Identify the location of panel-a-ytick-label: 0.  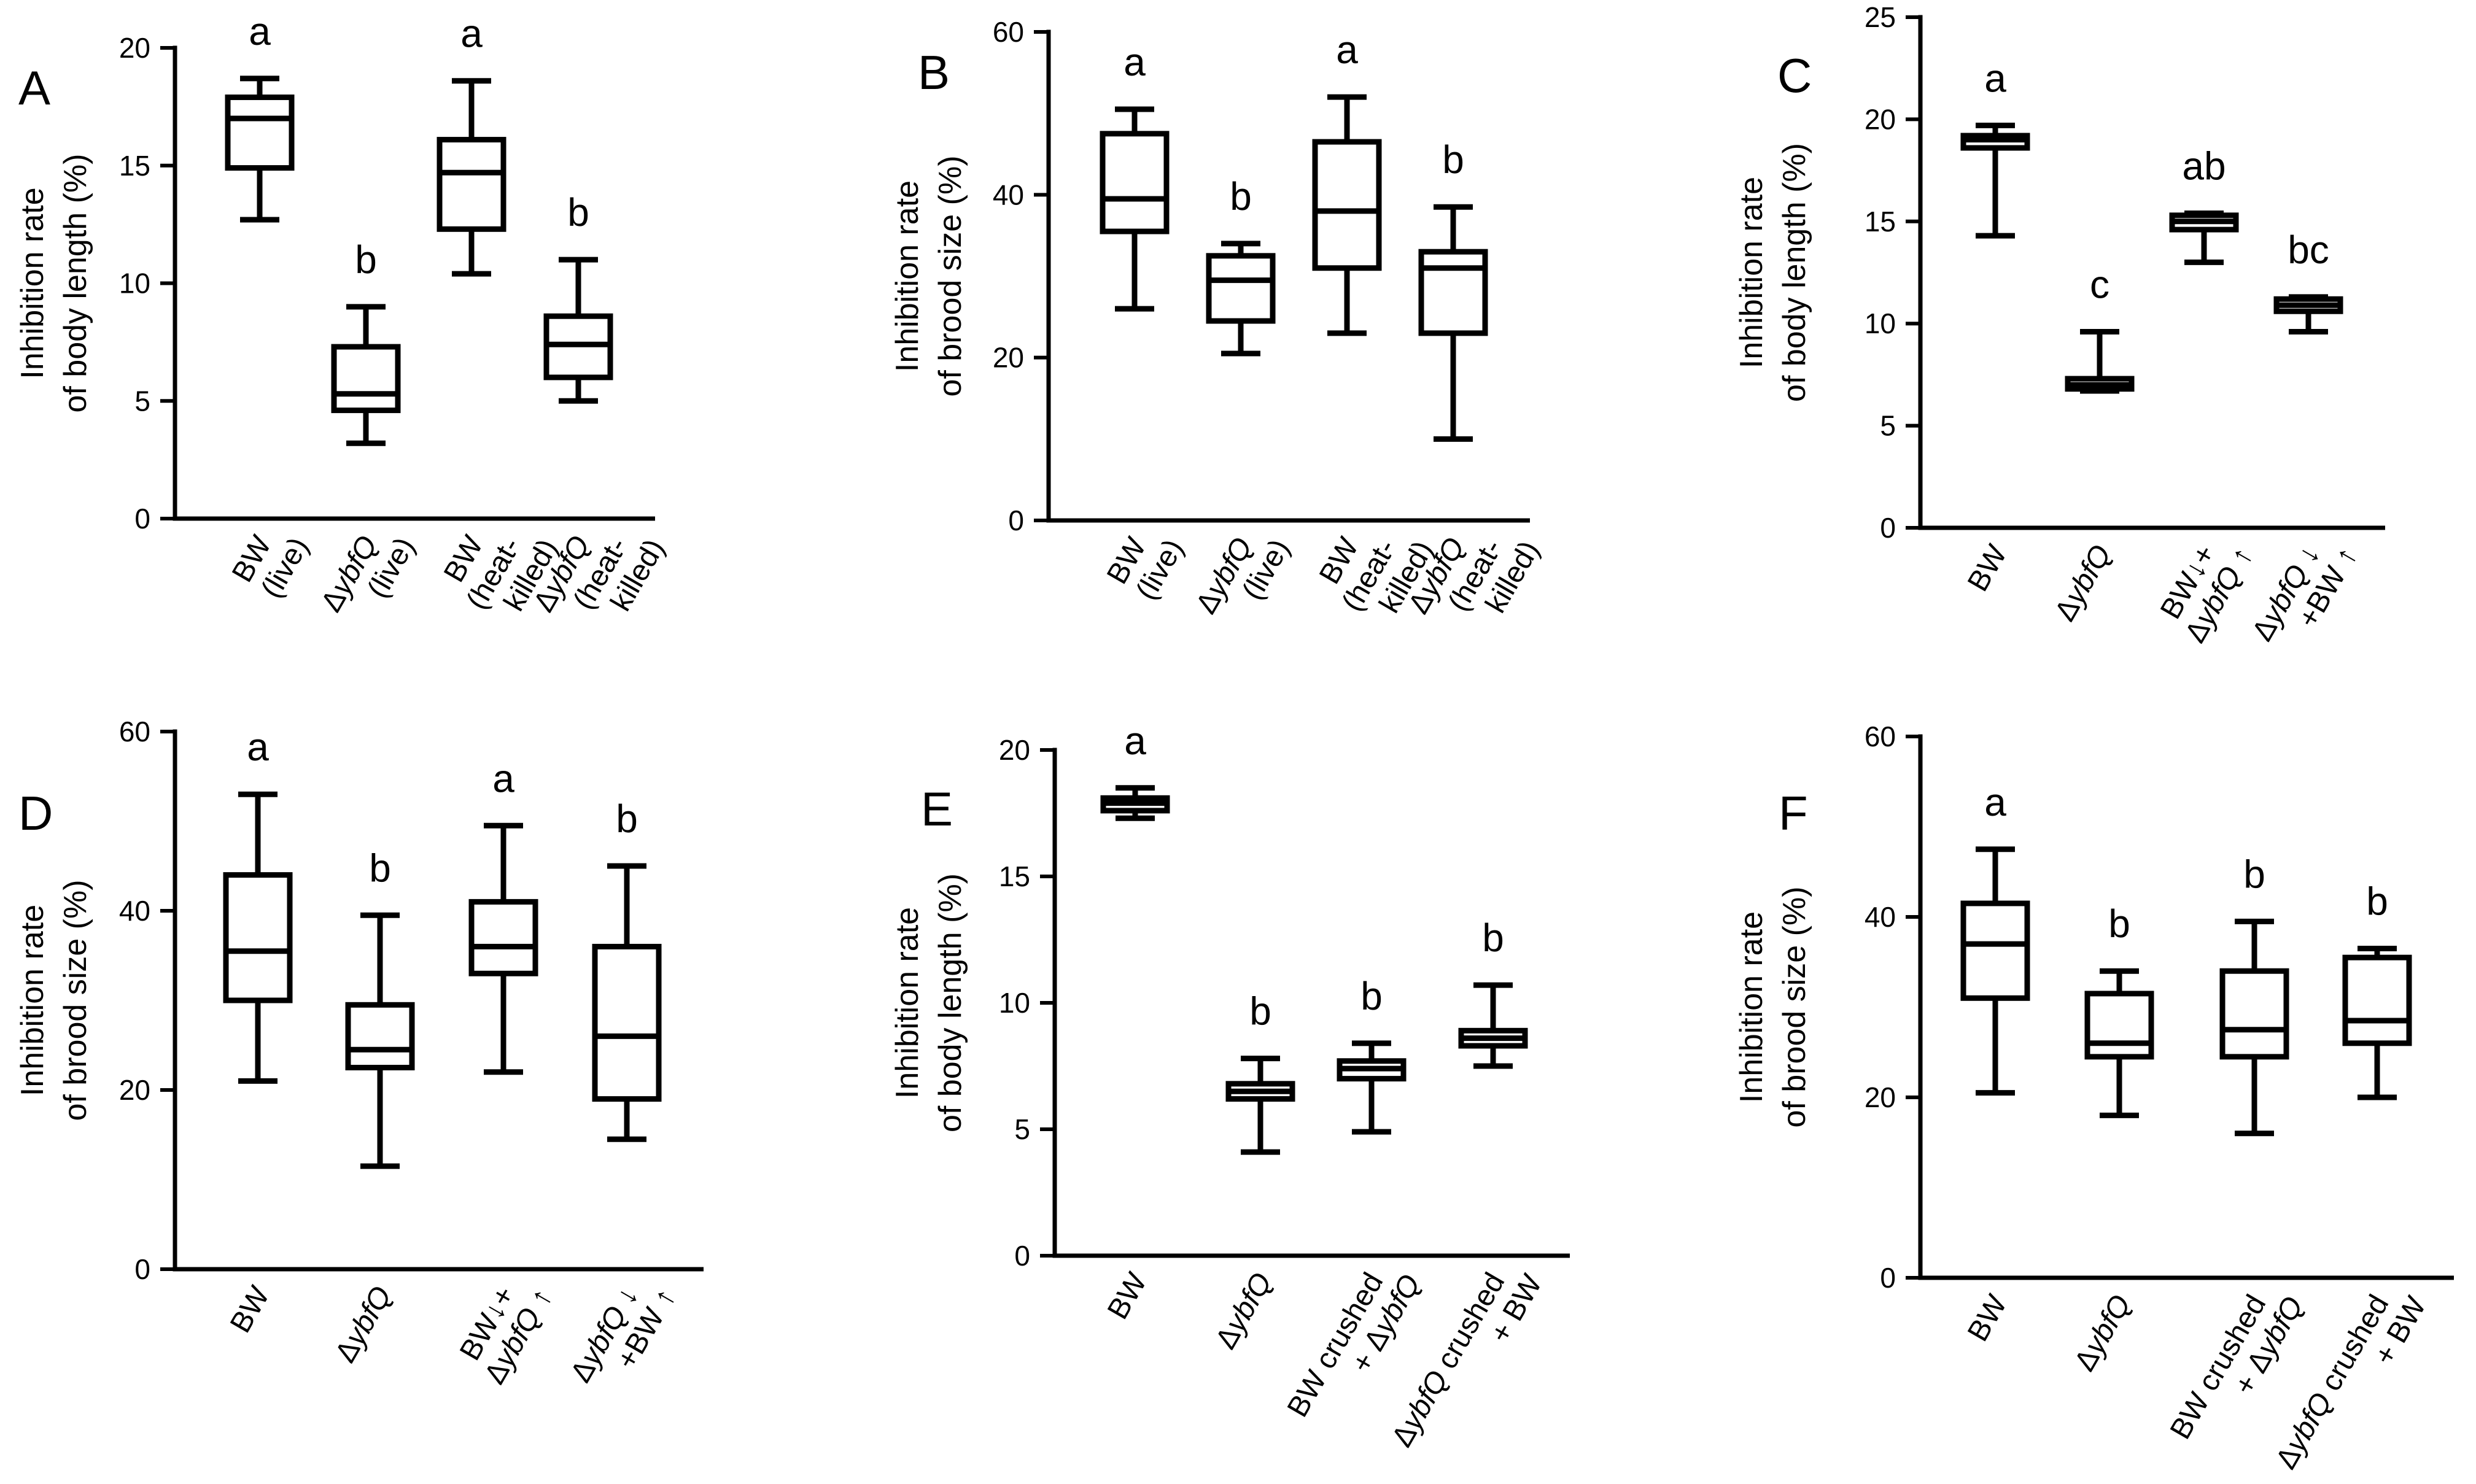
(142, 519).